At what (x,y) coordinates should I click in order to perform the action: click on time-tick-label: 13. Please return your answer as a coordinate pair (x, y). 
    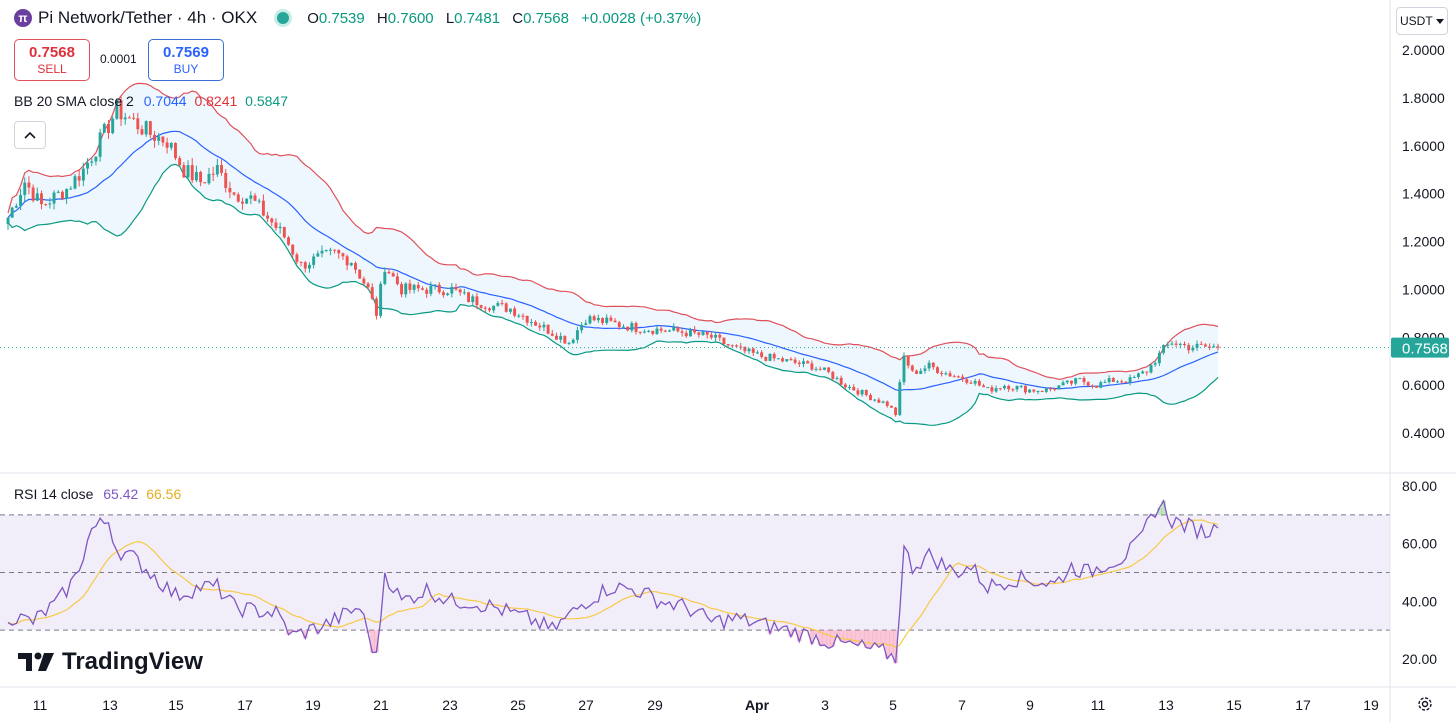
    Looking at the image, I should click on (1166, 705).